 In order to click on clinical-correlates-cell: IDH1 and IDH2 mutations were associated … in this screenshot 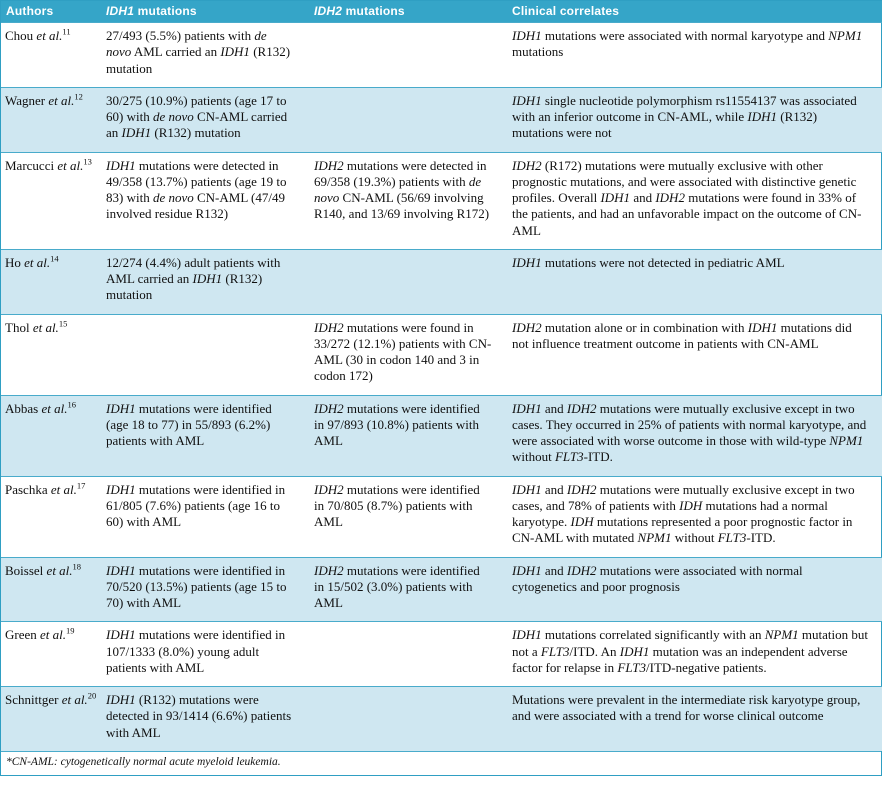, I will do `click(694, 589)`.